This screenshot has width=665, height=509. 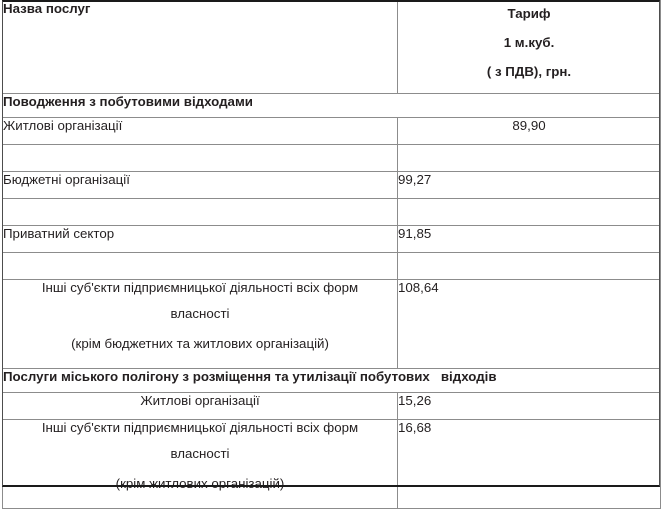 I want to click on tariff-value-cell: 108,64, so click(x=529, y=324).